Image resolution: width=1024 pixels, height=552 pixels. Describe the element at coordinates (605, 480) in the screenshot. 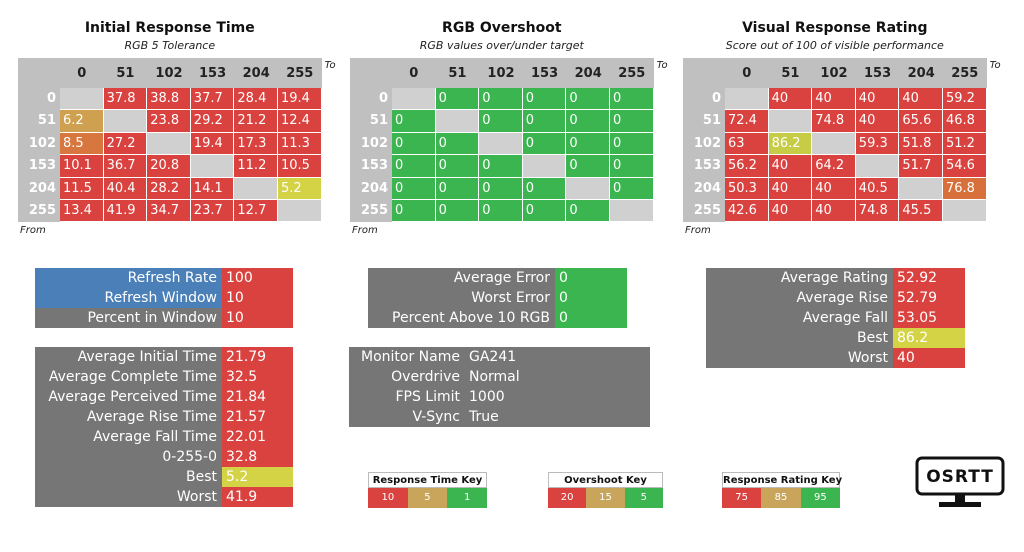

I see `key-title: Overshoot Key` at that location.